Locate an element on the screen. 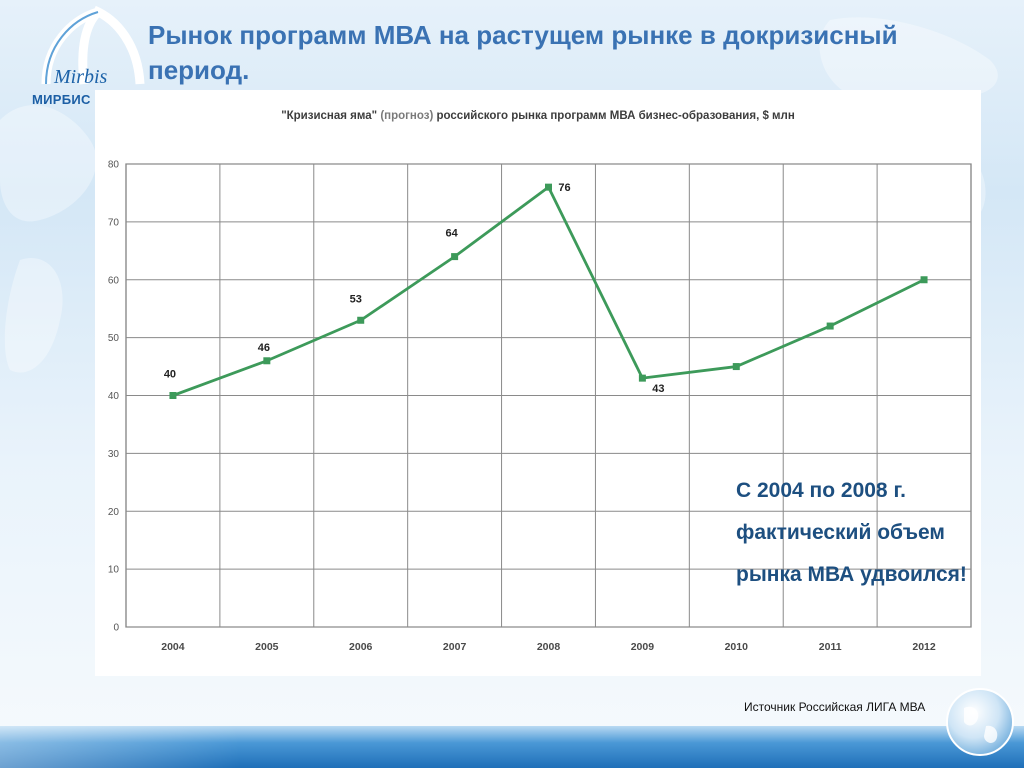 This screenshot has height=768, width=1024. data-label: 43 is located at coordinates (658, 389).